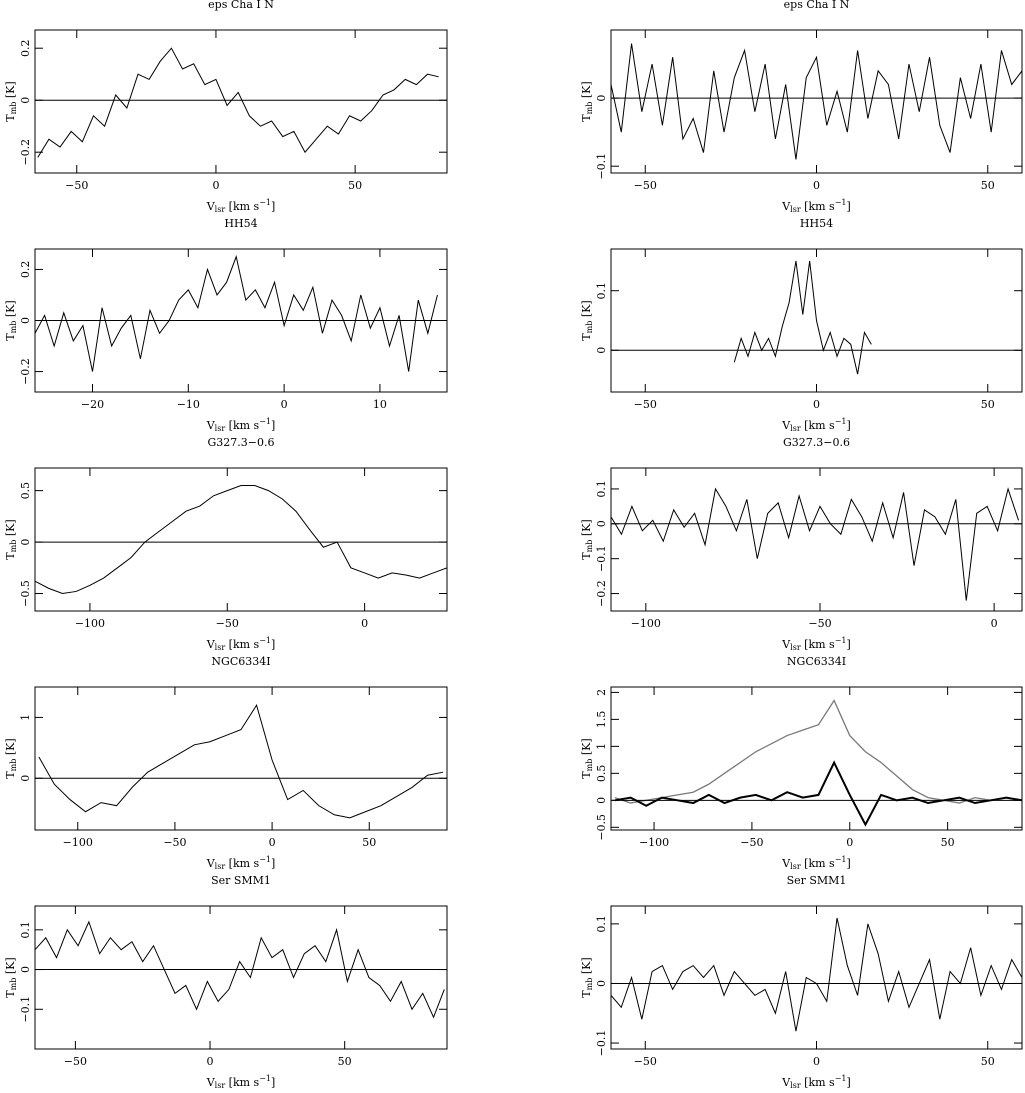 The width and height of the screenshot is (1025, 1093). I want to click on panel: HH54 −50 0 50 0 0.1 Vlsr [km s−1] Tmb [K], so click(801, 325).